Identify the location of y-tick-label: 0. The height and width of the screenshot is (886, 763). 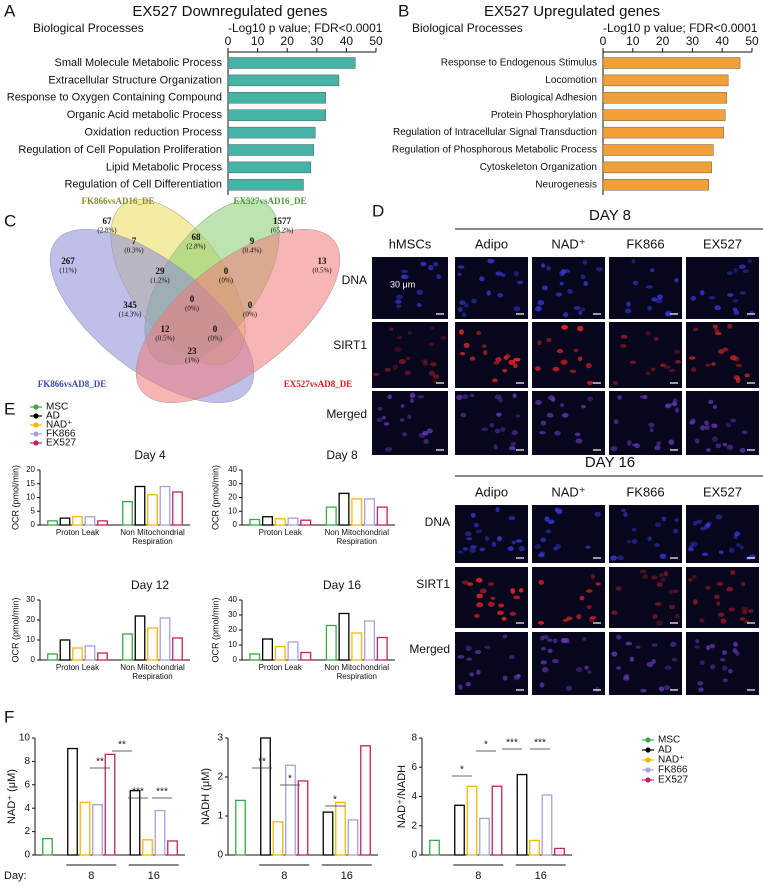
(414, 855).